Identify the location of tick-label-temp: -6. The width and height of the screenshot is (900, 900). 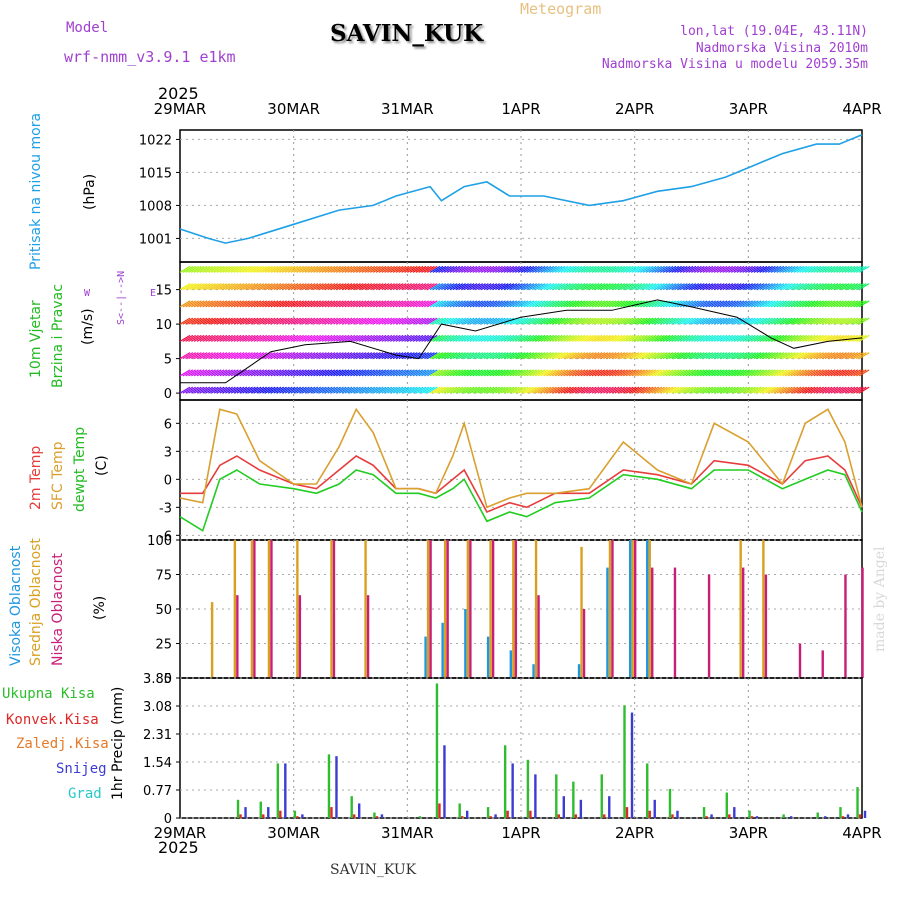
(165, 536).